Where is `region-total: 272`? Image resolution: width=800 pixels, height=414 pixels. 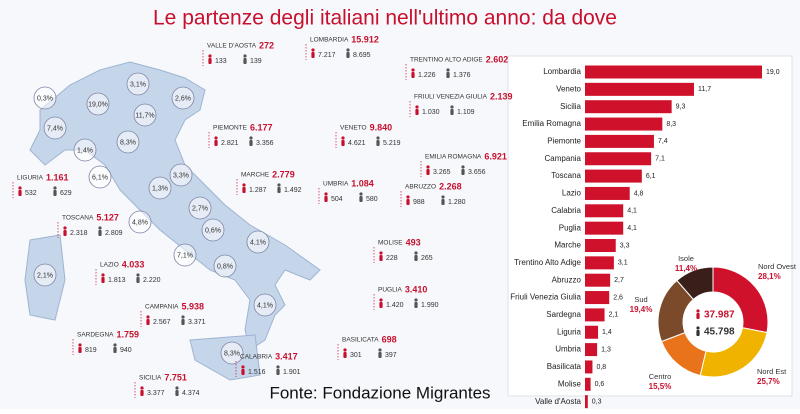
region-total: 272 is located at coordinates (266, 45).